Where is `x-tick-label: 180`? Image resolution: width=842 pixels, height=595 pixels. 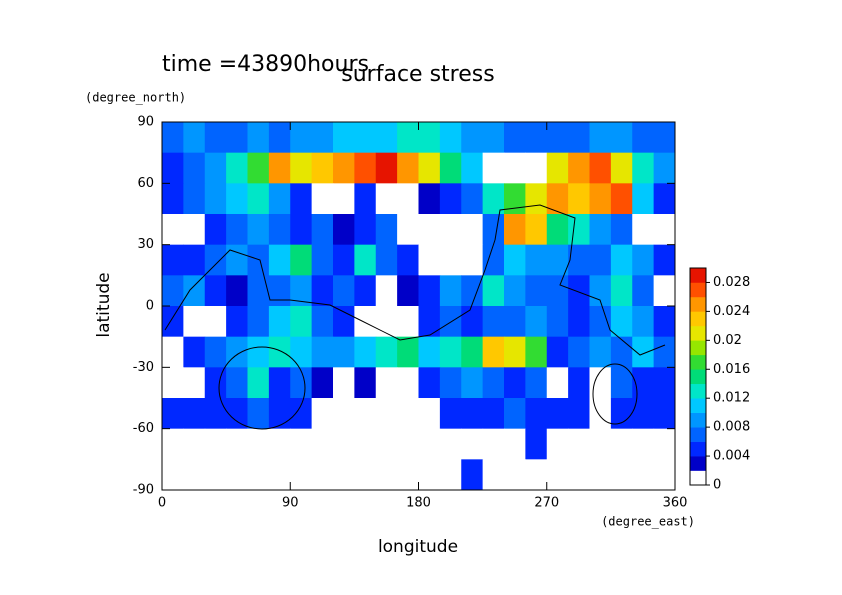
x-tick-label: 180 is located at coordinates (418, 503).